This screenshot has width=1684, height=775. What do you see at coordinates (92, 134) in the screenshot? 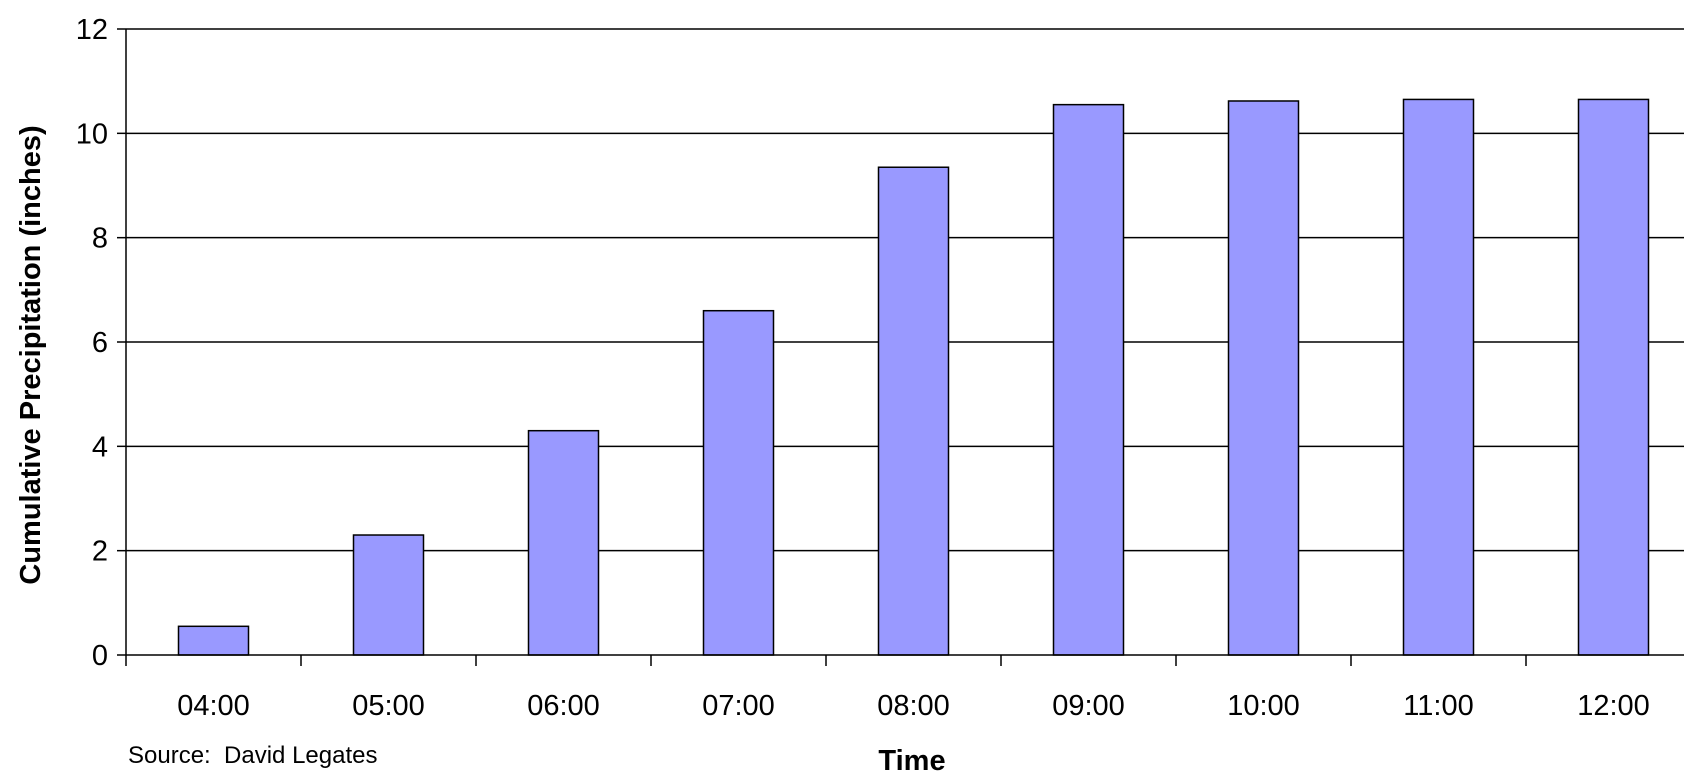
I see `y-tick-label: 10` at bounding box center [92, 134].